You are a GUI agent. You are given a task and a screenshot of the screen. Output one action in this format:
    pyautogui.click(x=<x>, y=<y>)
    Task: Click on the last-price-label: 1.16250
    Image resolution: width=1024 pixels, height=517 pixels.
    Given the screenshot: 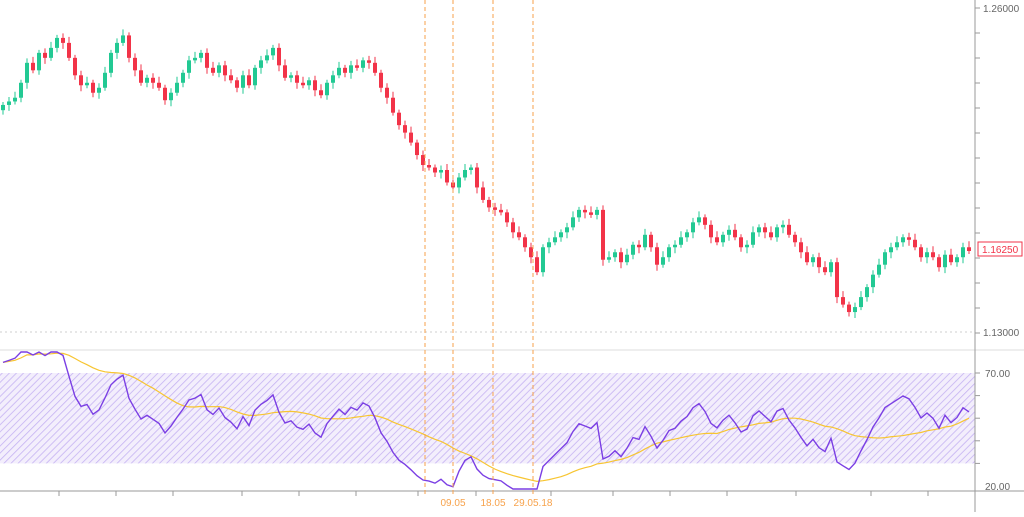 What is the action you would take?
    pyautogui.click(x=1000, y=249)
    